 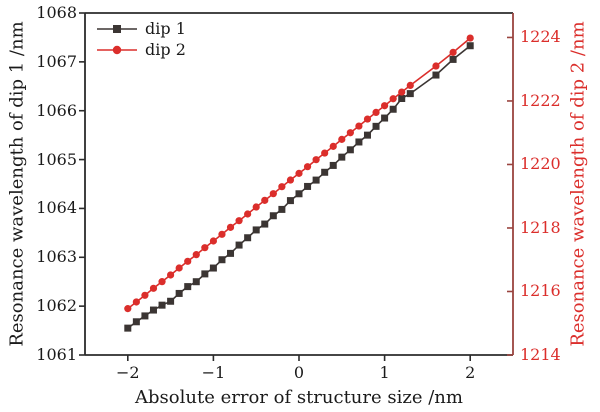 What do you see at coordinates (117, 49) in the screenshot?
I see `dip2-line-marker-icon` at bounding box center [117, 49].